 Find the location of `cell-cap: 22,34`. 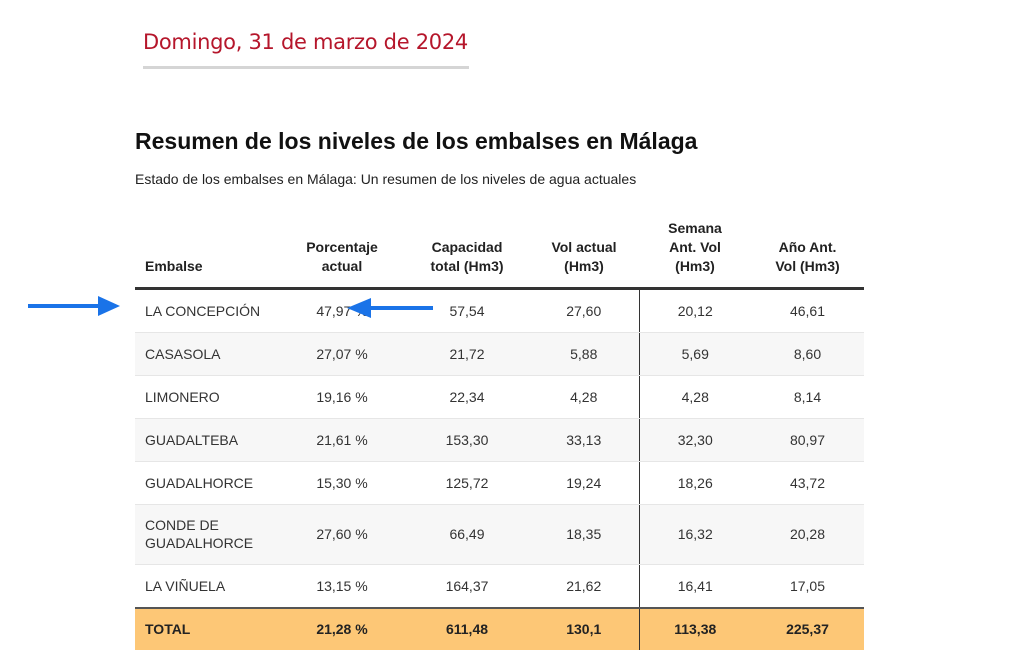

cell-cap: 22,34 is located at coordinates (467, 397).